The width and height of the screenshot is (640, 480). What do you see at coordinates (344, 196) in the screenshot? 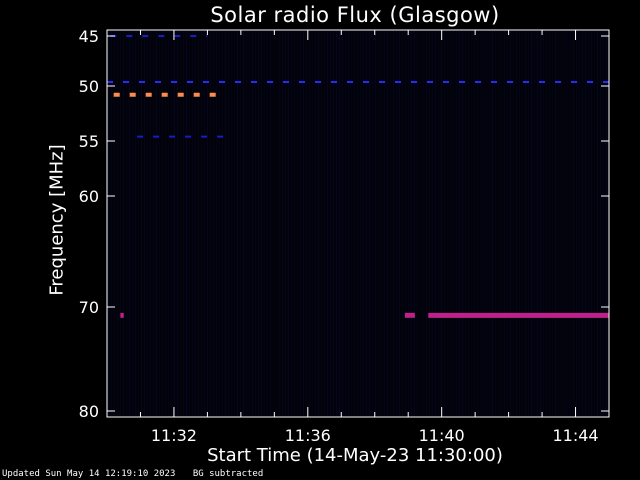
I see `y-tick: 60` at bounding box center [344, 196].